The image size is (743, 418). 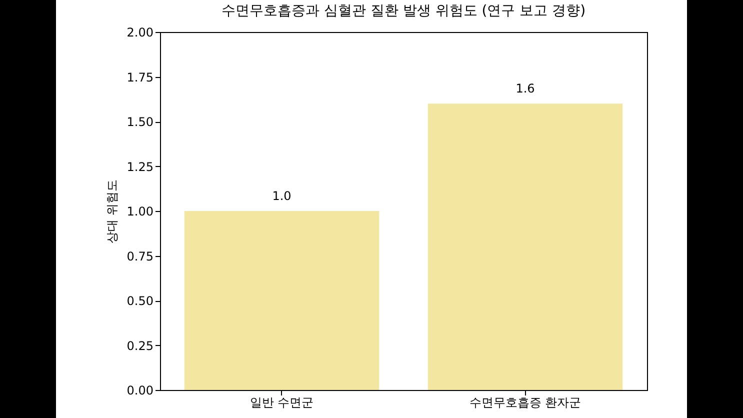 What do you see at coordinates (140, 301) in the screenshot?
I see `y-tick-label: 0.50` at bounding box center [140, 301].